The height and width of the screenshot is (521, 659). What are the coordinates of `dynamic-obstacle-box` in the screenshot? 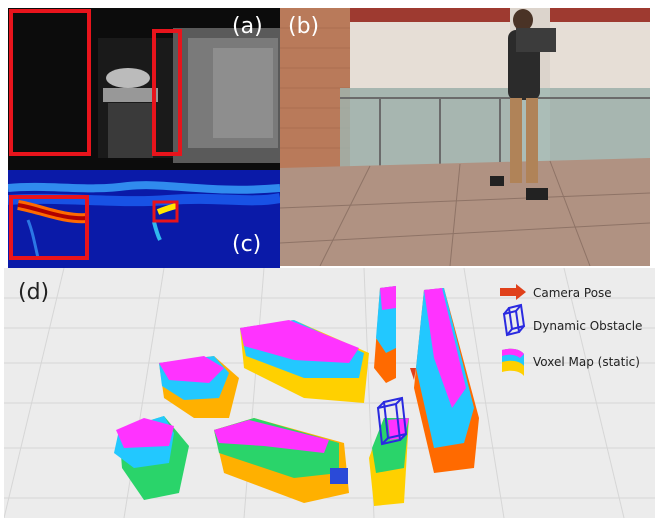 It's located at (392, 421).